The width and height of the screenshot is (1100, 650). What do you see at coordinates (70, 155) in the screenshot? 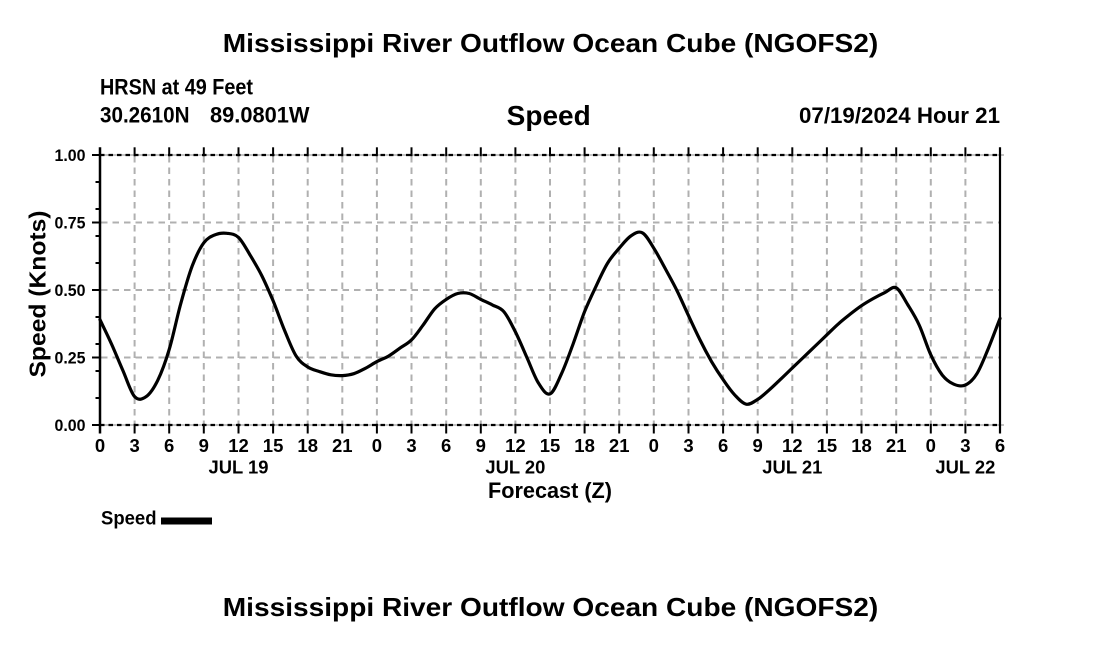
I see `svg-text: 1.00` at bounding box center [70, 155].